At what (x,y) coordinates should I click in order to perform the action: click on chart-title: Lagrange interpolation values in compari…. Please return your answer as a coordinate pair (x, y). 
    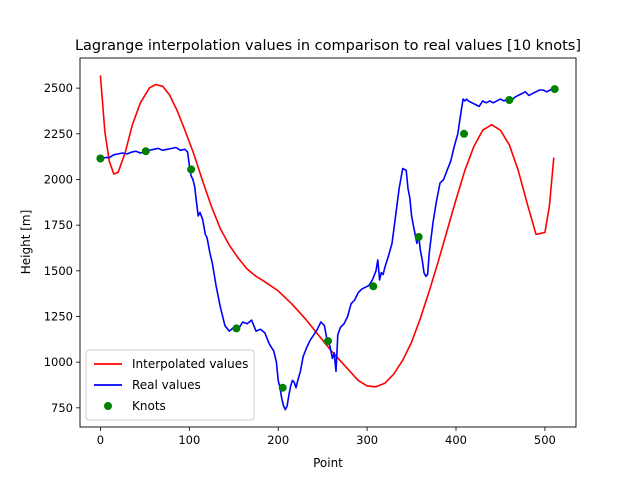
    Looking at the image, I should click on (328, 46).